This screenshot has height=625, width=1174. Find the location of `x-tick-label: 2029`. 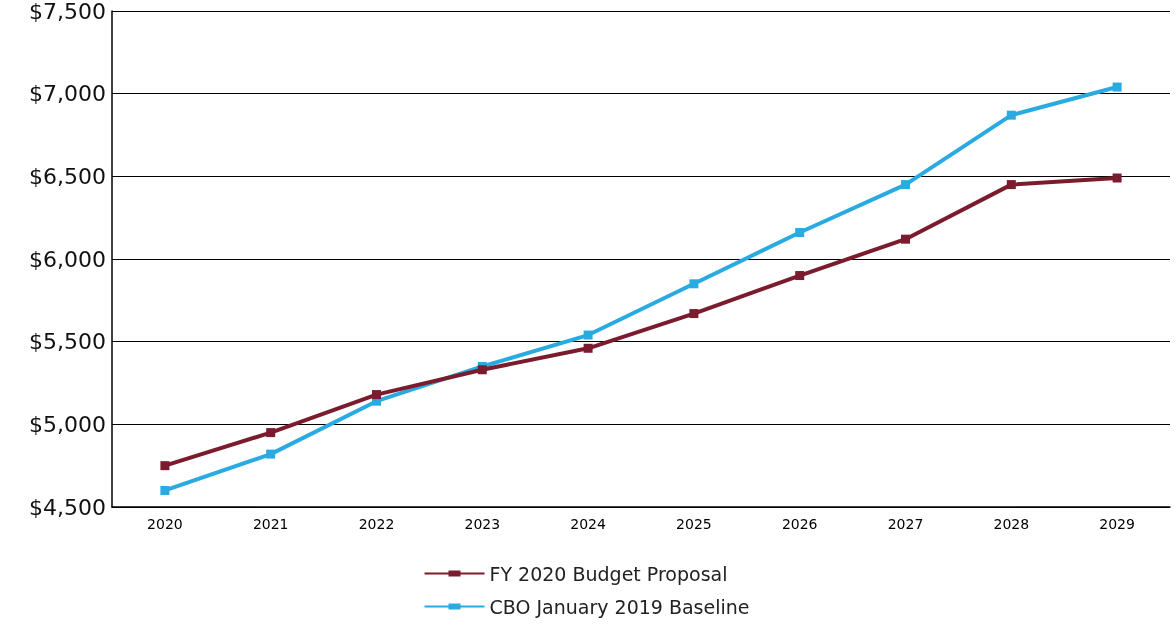

x-tick-label: 2029 is located at coordinates (1117, 524).